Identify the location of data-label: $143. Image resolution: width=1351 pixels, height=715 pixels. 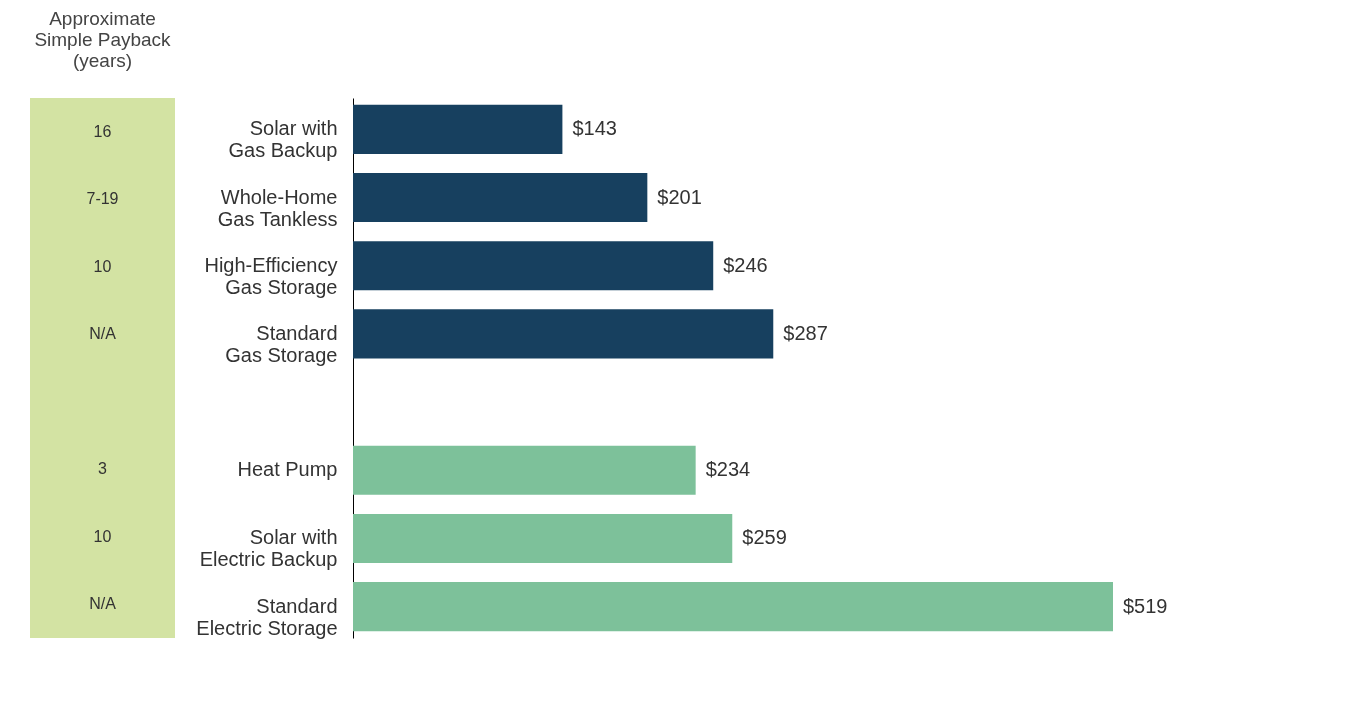
(594, 128).